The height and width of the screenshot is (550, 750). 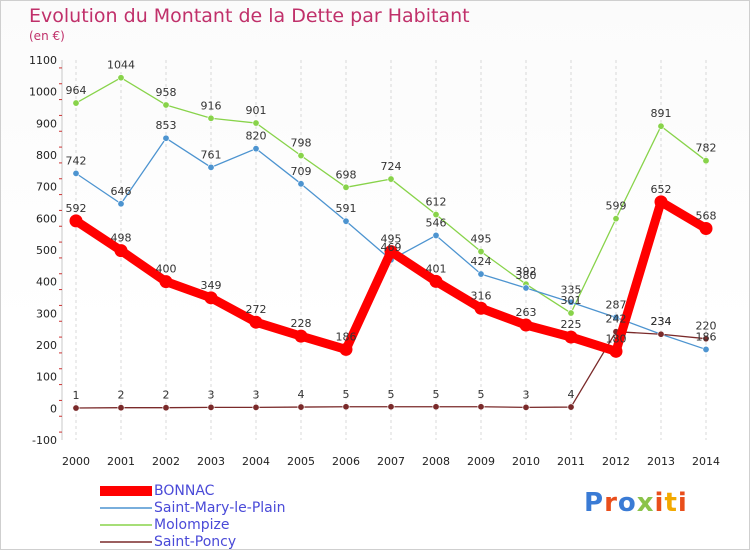 I want to click on data-label: 380, so click(x=526, y=275).